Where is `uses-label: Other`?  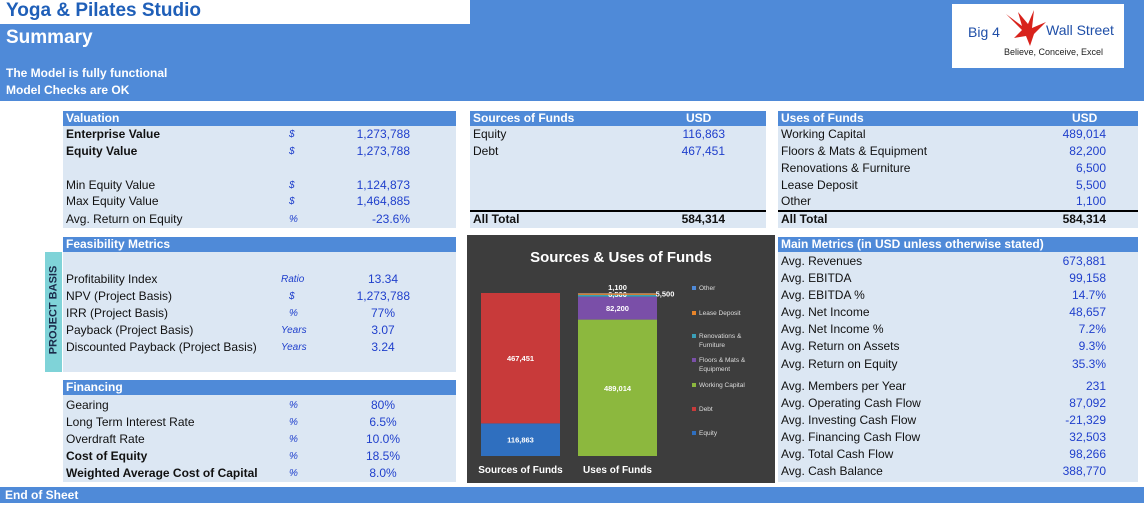
uses-label: Other is located at coordinates (796, 201).